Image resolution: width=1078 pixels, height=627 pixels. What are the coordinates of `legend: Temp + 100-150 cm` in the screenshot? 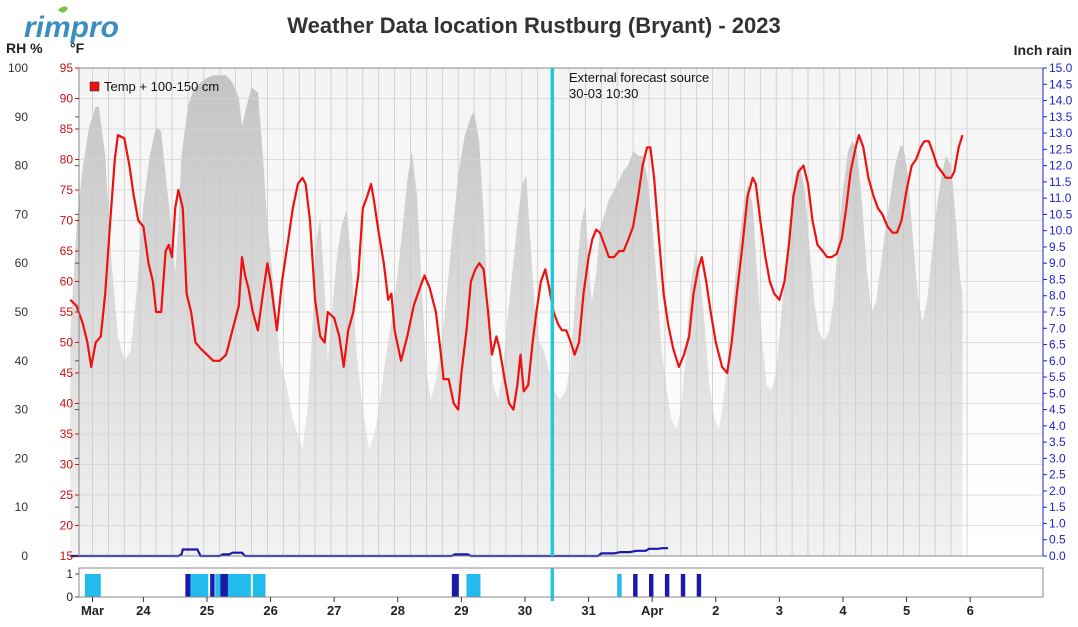 It's located at (154, 86).